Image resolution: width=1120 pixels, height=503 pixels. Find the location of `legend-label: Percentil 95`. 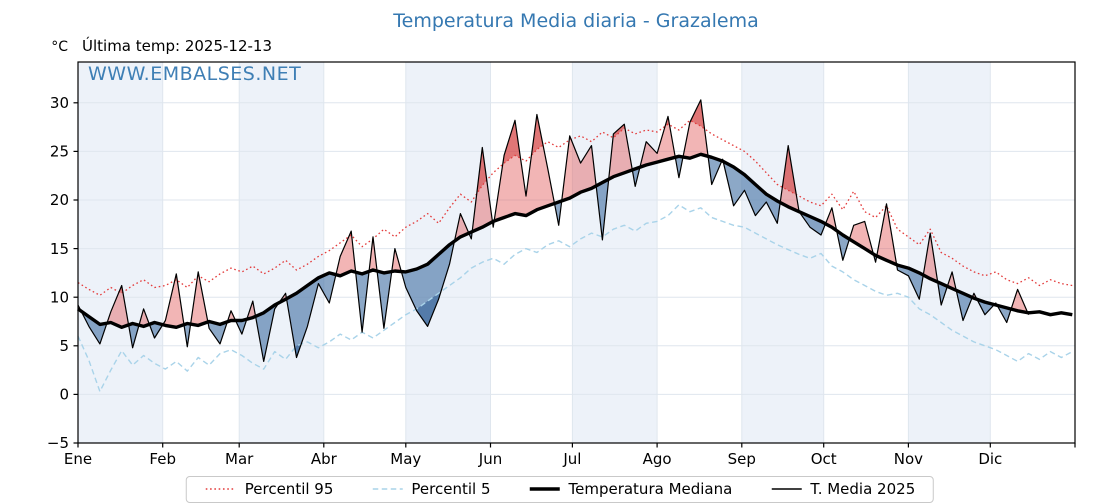

legend-label: Percentil 95 is located at coordinates (289, 489).